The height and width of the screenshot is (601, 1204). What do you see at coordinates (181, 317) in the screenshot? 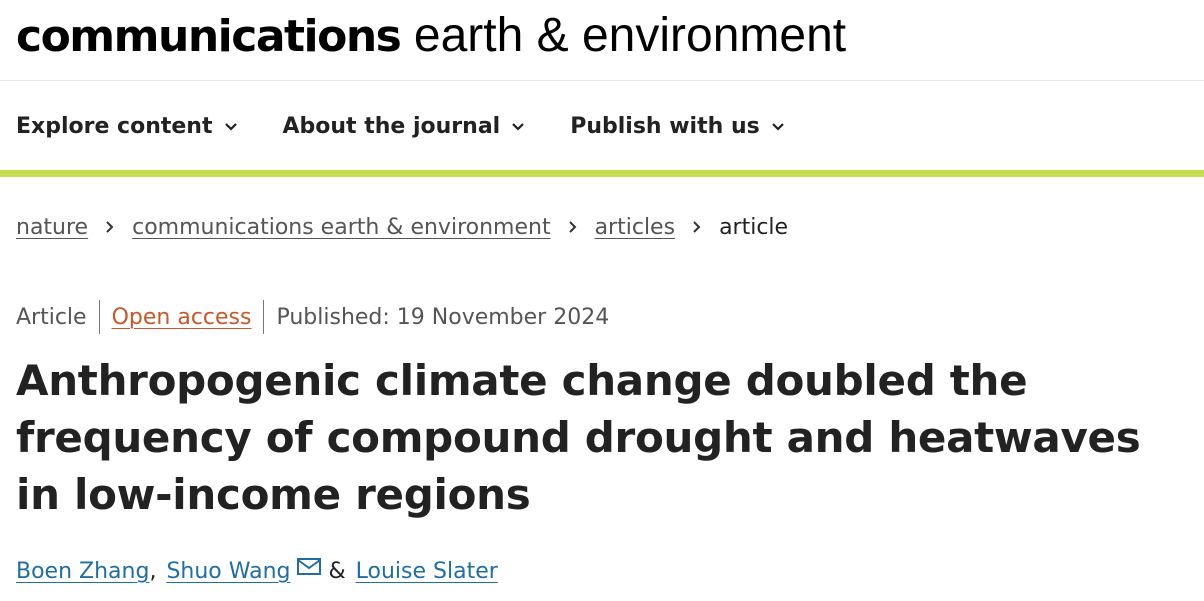
I see `open-access-link: Open access` at bounding box center [181, 317].